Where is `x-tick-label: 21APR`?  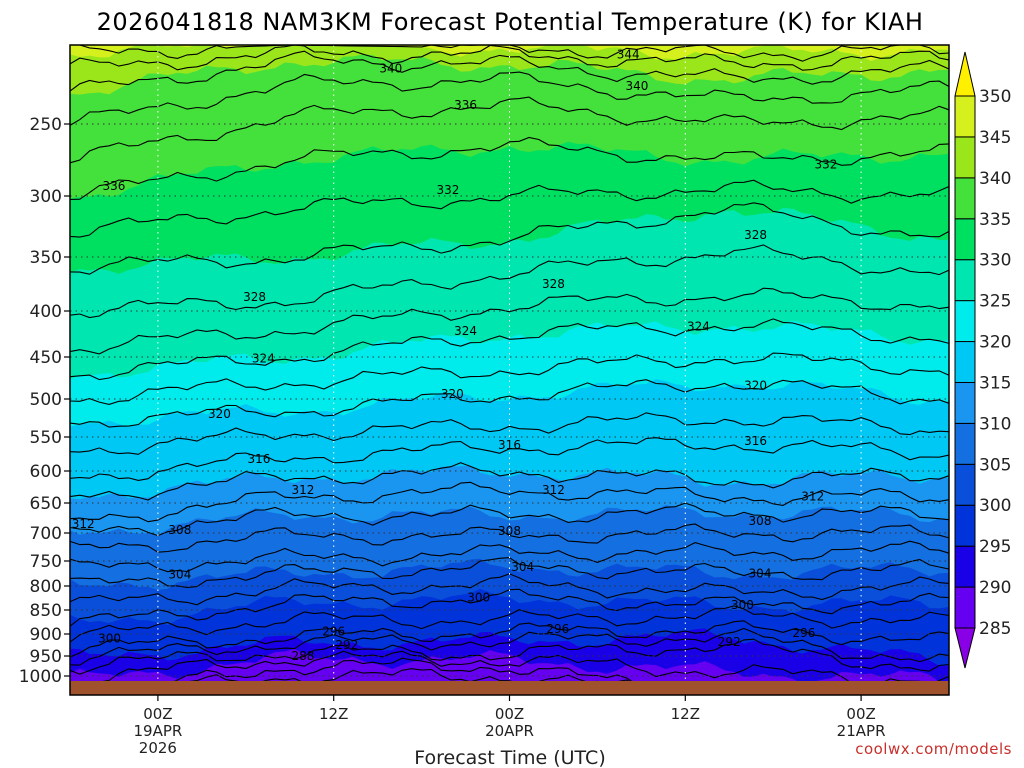
x-tick-label: 21APR is located at coordinates (861, 731).